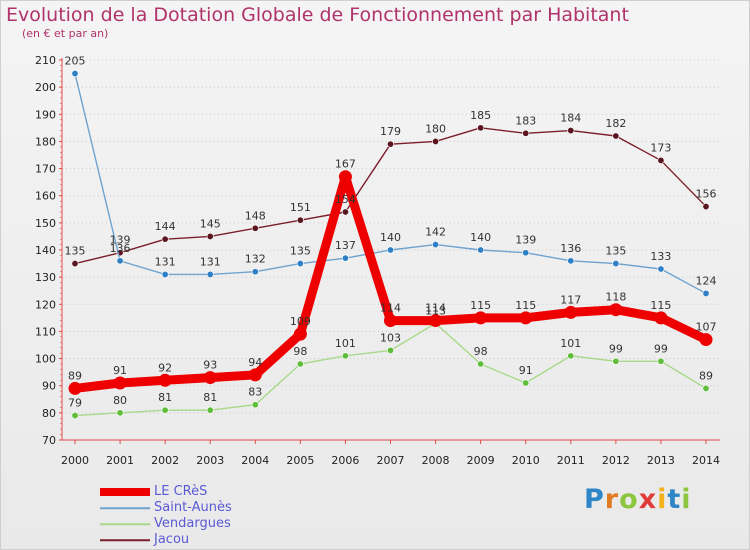 The image size is (750, 550). I want to click on y-tick-label: 190, so click(45, 114).